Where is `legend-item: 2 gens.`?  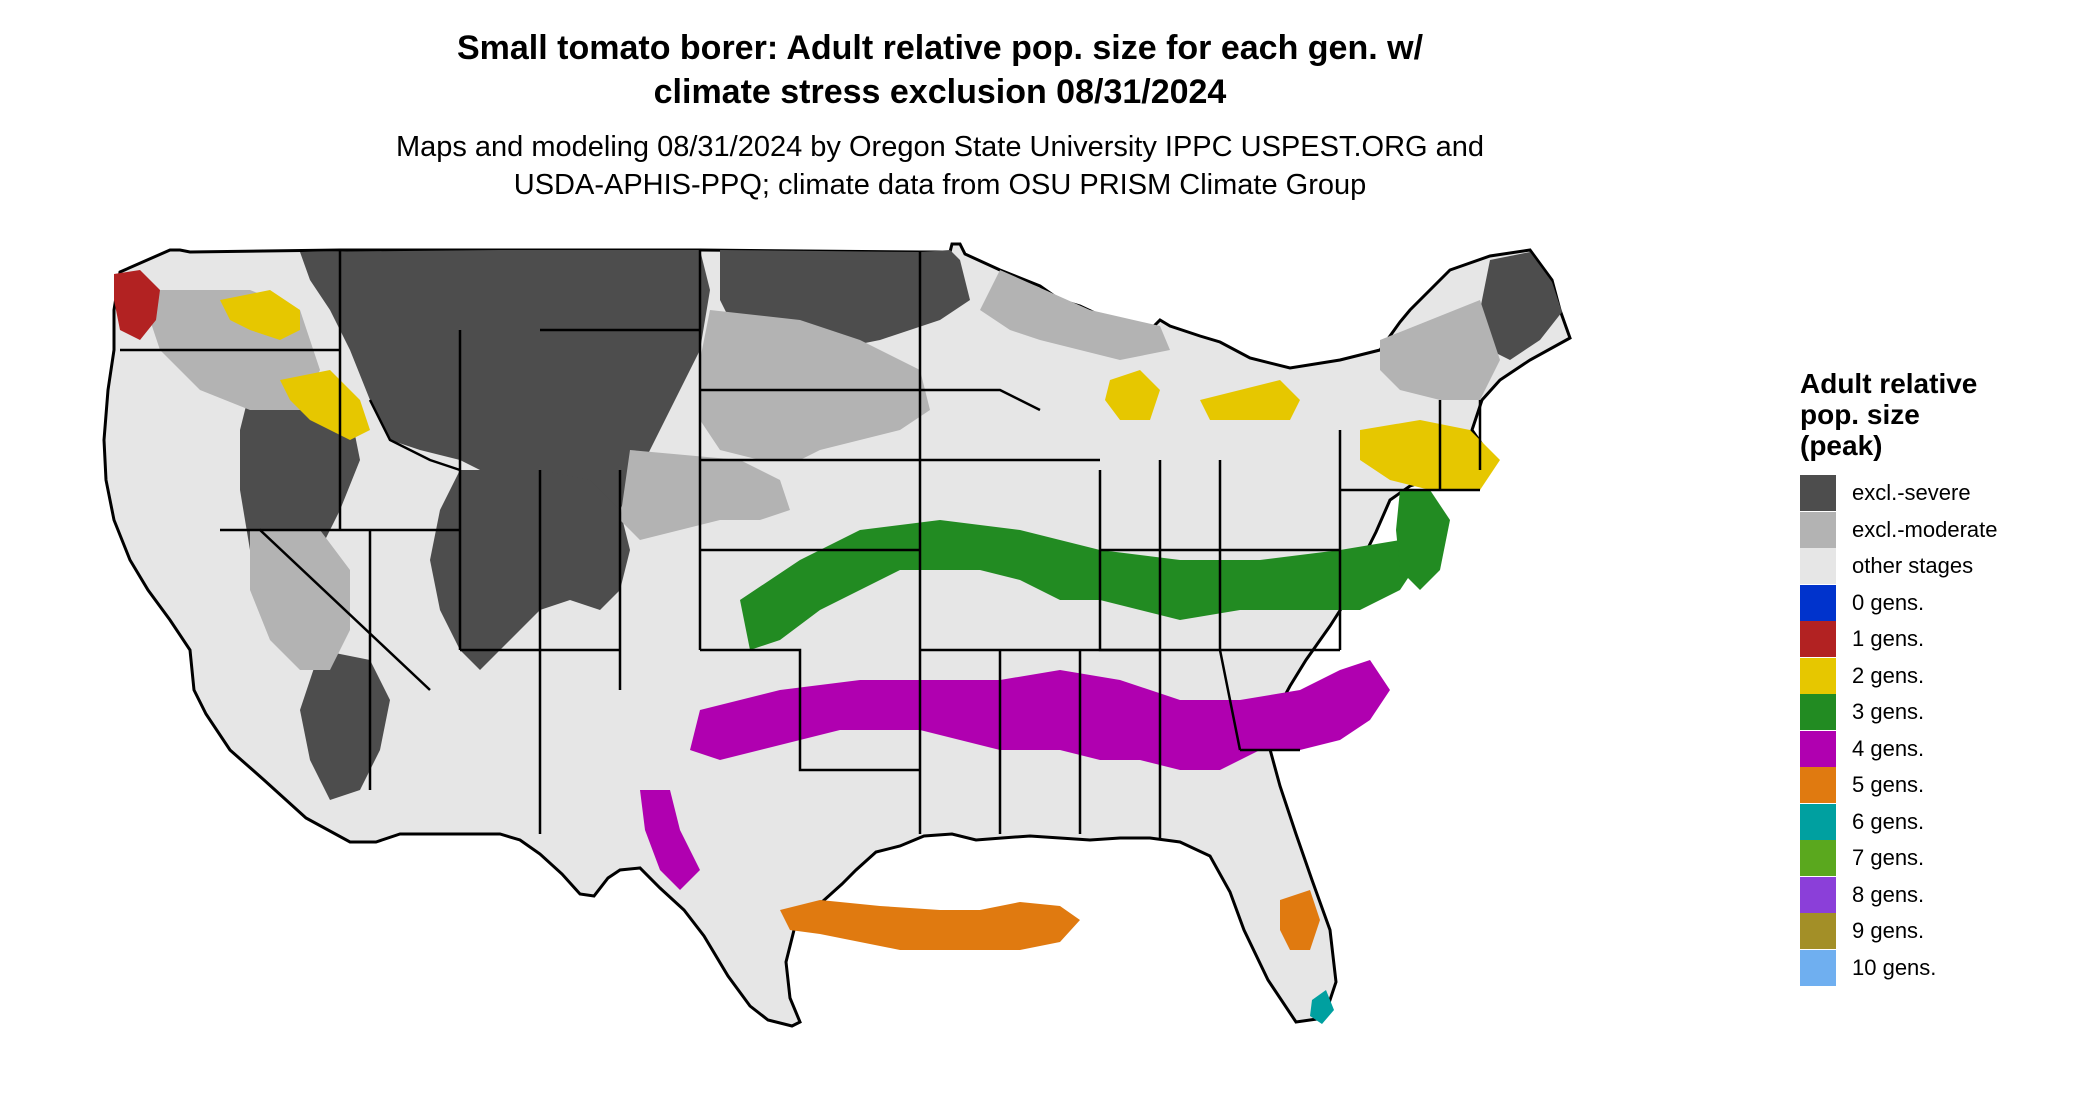 legend-item: 2 gens. is located at coordinates (1899, 676).